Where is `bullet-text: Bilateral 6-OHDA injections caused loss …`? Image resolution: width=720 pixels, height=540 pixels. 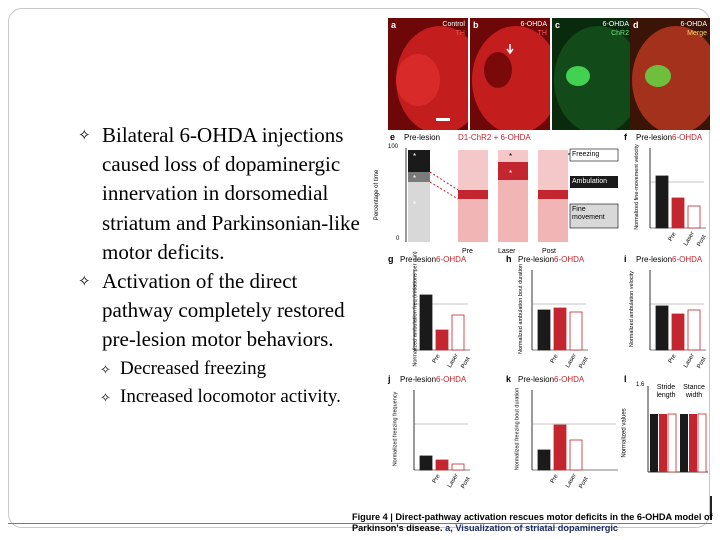 bullet-text: Bilateral 6-OHDA injections caused loss … is located at coordinates (231, 193).